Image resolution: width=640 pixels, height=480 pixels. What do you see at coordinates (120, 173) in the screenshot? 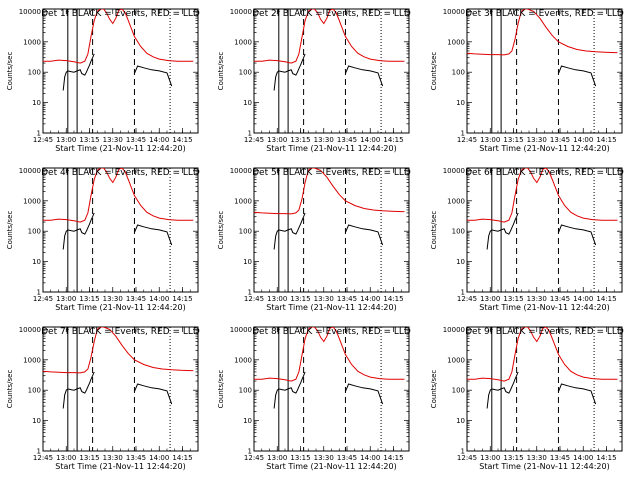
I see `panel-title: Det 4f BLACK = Events, RED = LLD` at bounding box center [120, 173].